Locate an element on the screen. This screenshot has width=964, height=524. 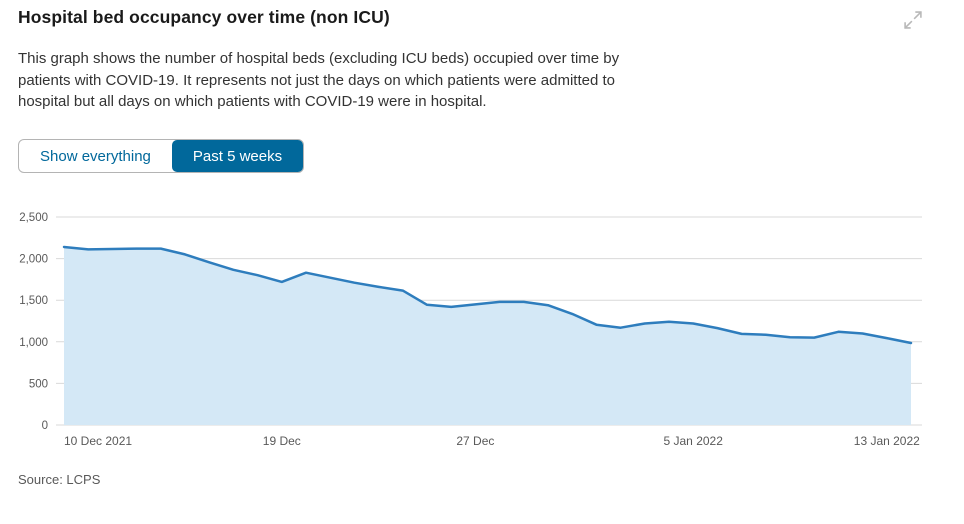
x-axis-label: 10 Dec 2021 is located at coordinates (98, 441).